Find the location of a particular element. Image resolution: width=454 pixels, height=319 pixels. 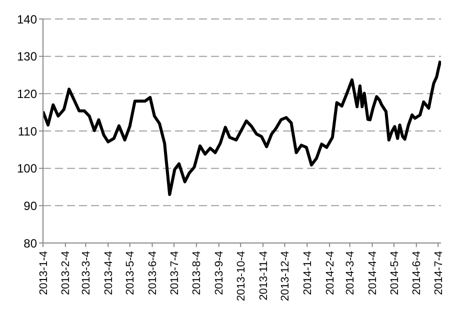

x-tick-label: 2013-9-4 is located at coordinates (220, 273).